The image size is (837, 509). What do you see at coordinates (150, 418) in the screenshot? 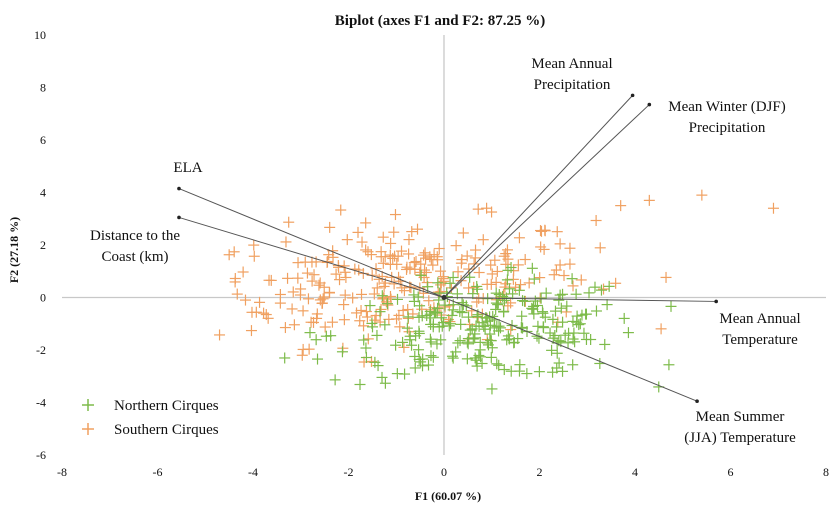
I see `legend: Northern Cirques Southern Cirques` at bounding box center [150, 418].